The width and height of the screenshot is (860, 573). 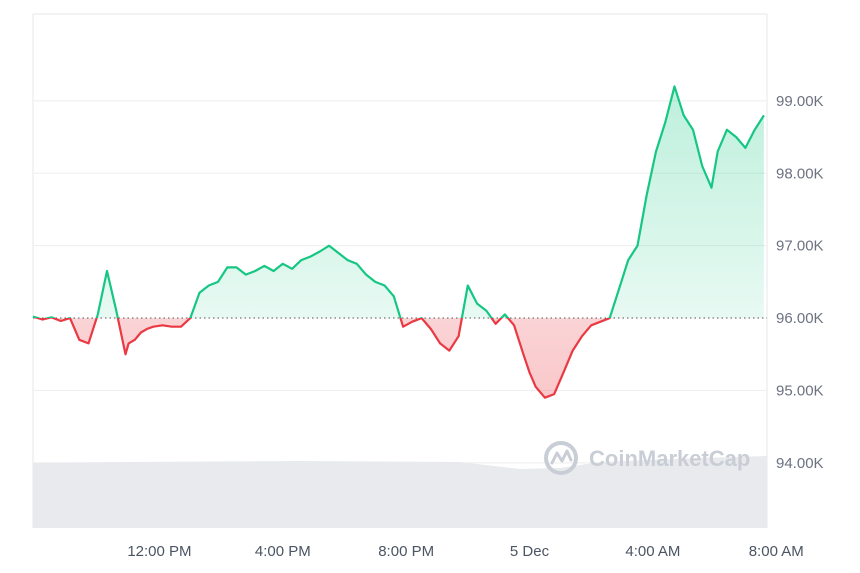 I want to click on x-tick-label: 8:00 PM, so click(x=406, y=551).